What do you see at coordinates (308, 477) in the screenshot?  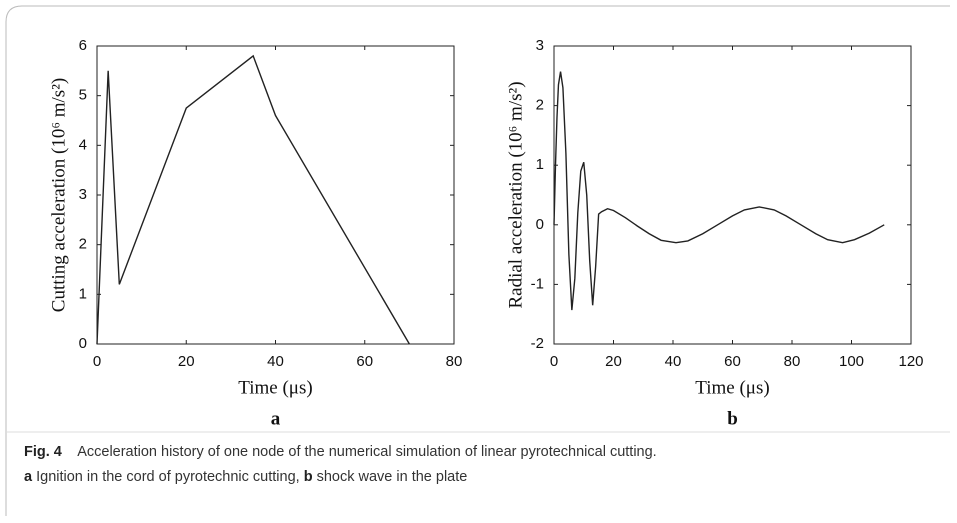 I see `caption-part-label: b` at bounding box center [308, 477].